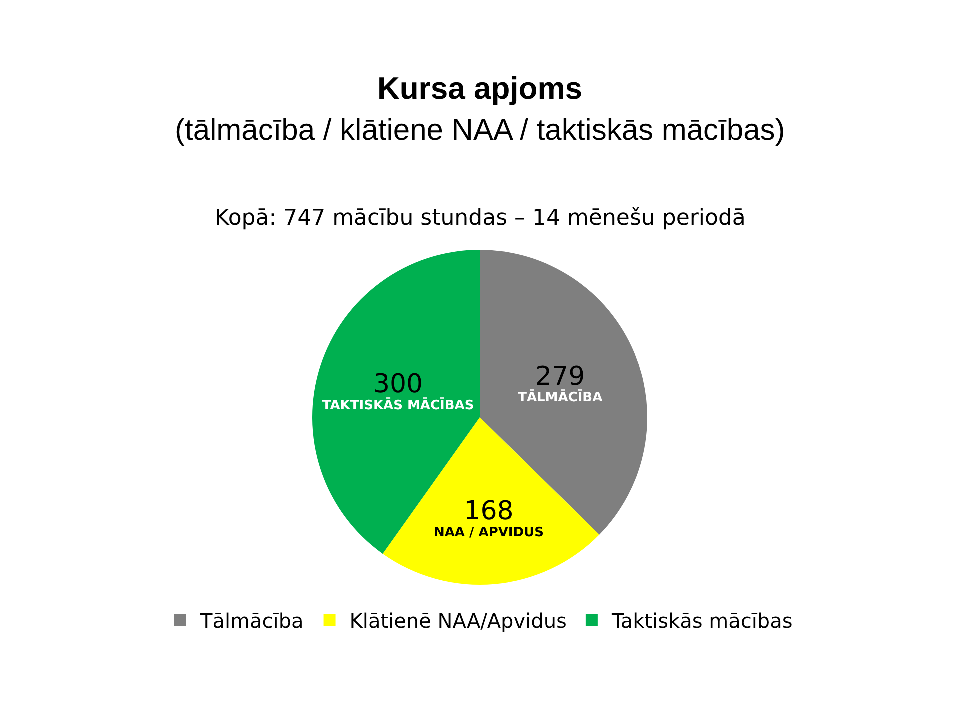 The height and width of the screenshot is (720, 960). What do you see at coordinates (480, 130) in the screenshot?
I see `chart-subtitle: (tālmācība / klātiene NAA / taktiskās mācības)` at bounding box center [480, 130].